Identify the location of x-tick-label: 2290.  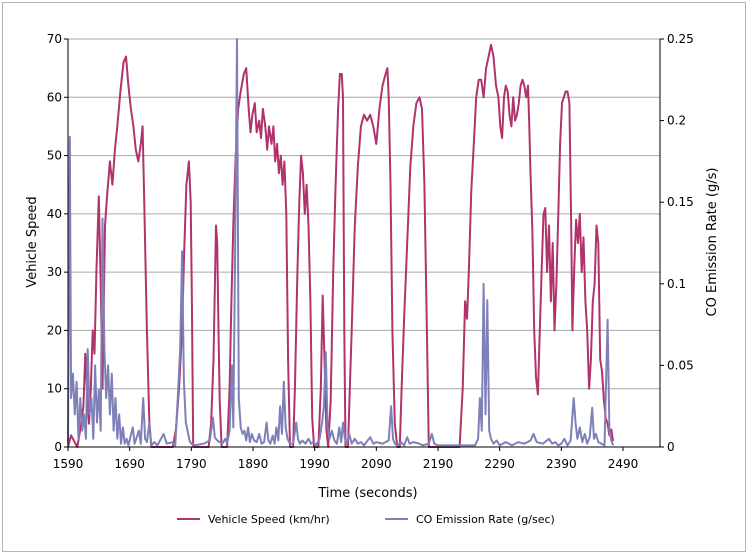
(499, 464).